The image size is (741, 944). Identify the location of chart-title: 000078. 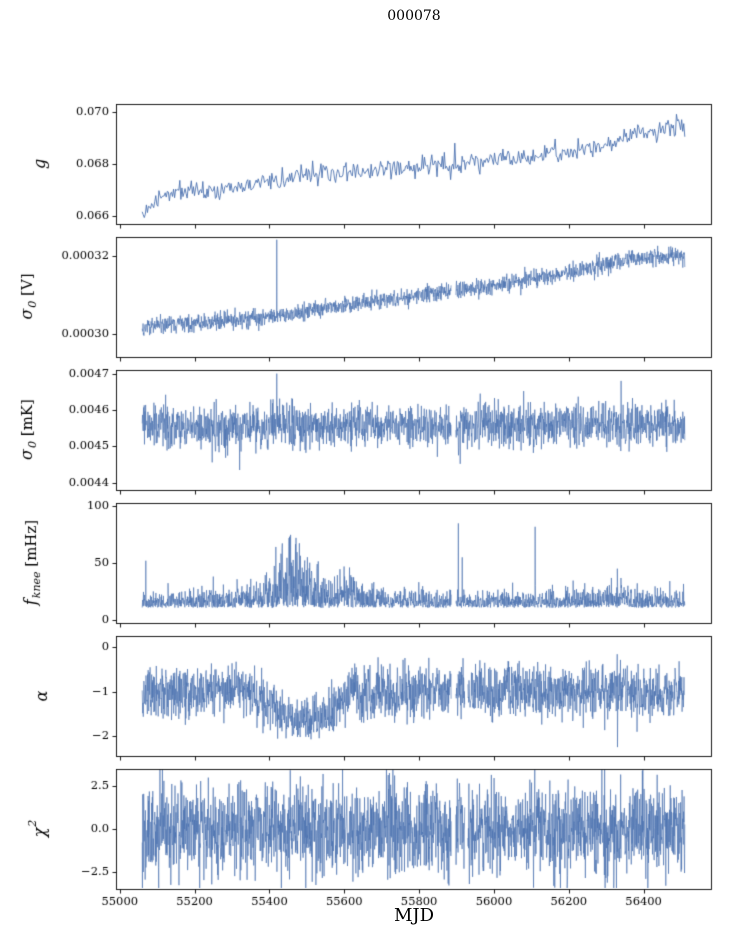
(414, 16).